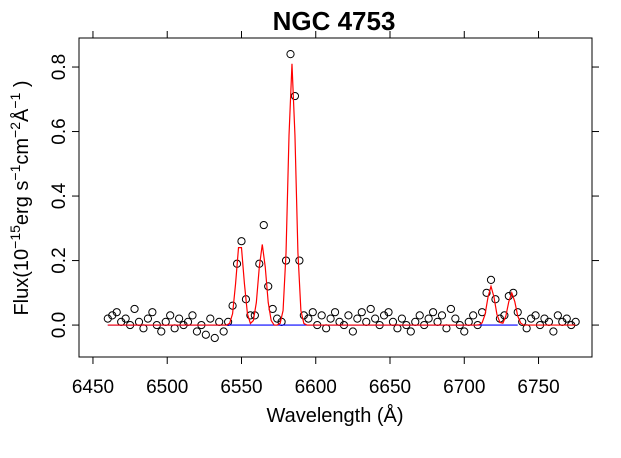 This screenshot has height=458, width=621. I want to click on y-axis-label: Flux(10−15erg s−1cm−2Å−1 ), so click(20, 197).